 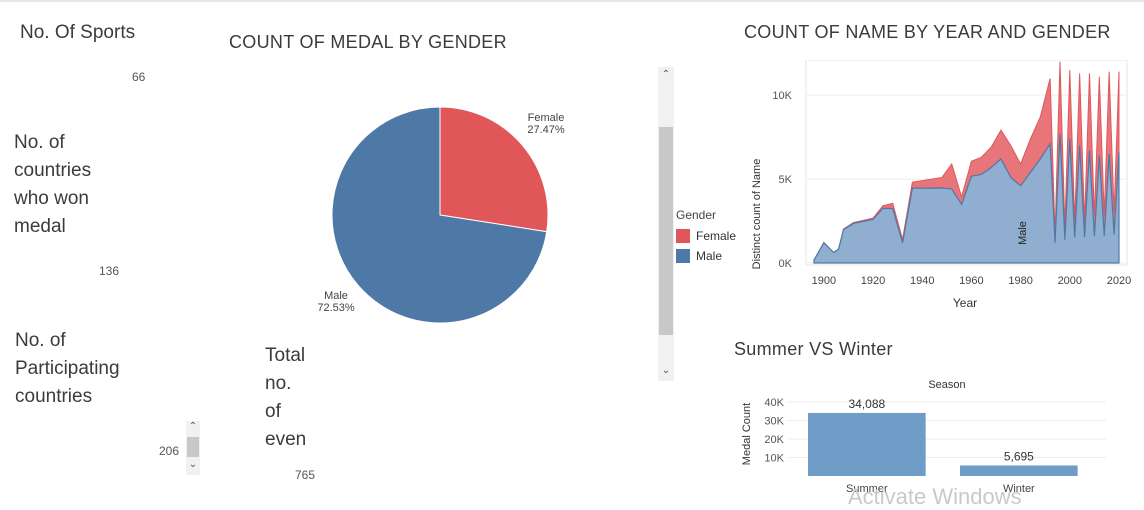 What do you see at coordinates (52, 185) in the screenshot?
I see `kpi-countries-won-title: No. of countries who won medal` at bounding box center [52, 185].